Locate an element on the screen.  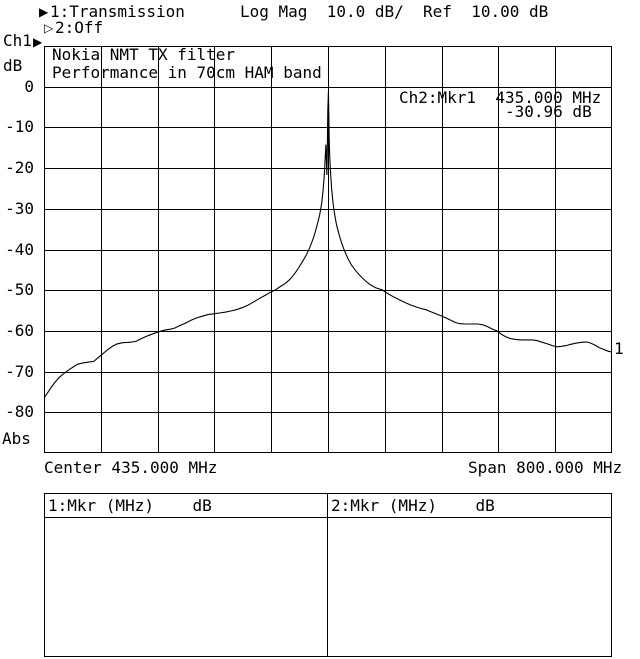
trace2-label: 2:Off is located at coordinates (79, 27).